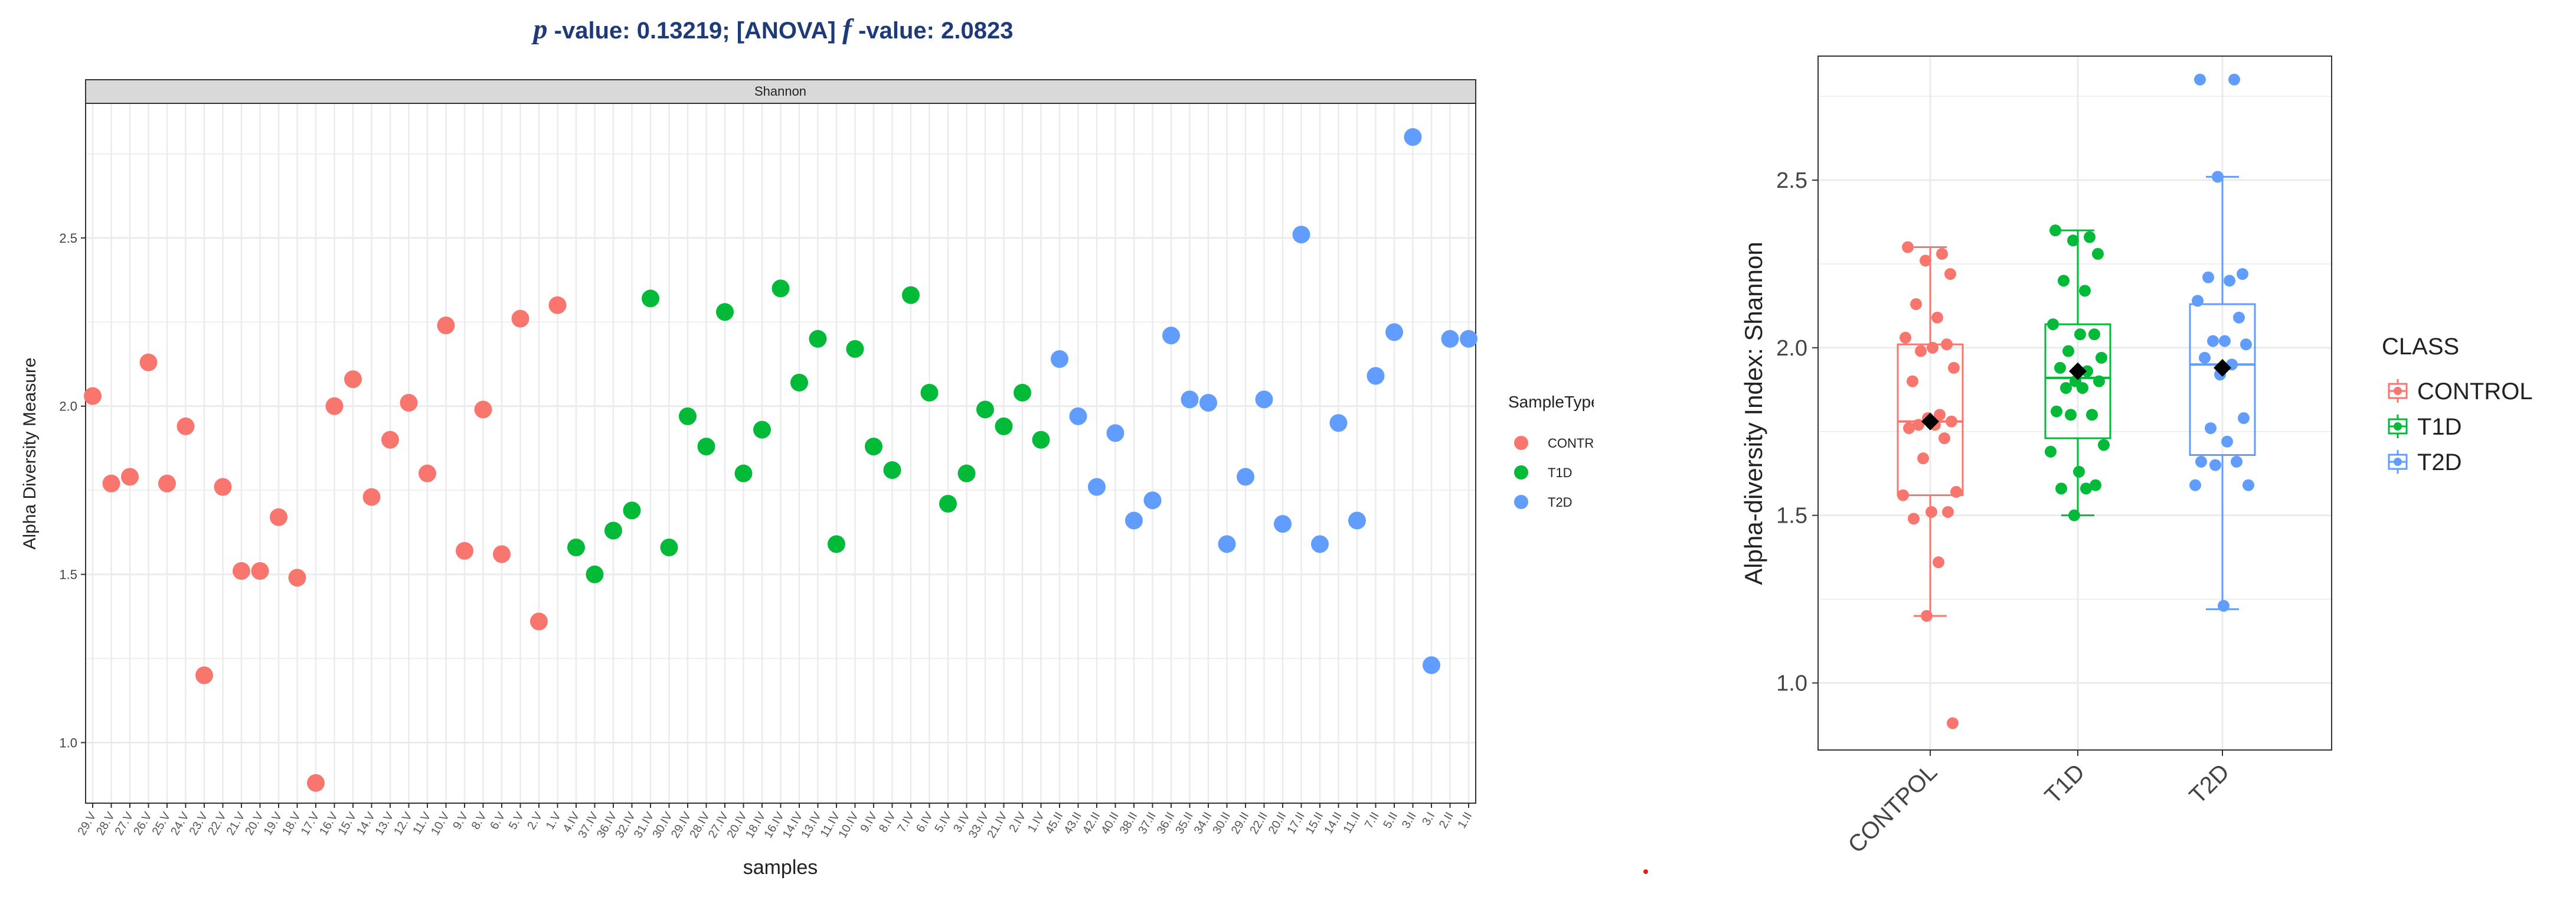  I want to click on legend-key-t2d, so click(1521, 502).